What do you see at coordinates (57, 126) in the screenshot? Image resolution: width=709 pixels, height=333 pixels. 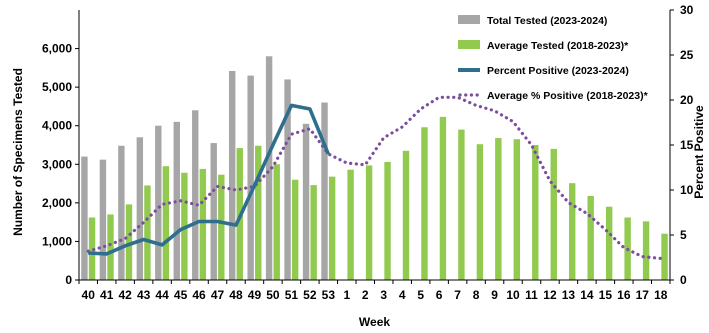 I see `y-left-tick-label: 4,000` at bounding box center [57, 126].